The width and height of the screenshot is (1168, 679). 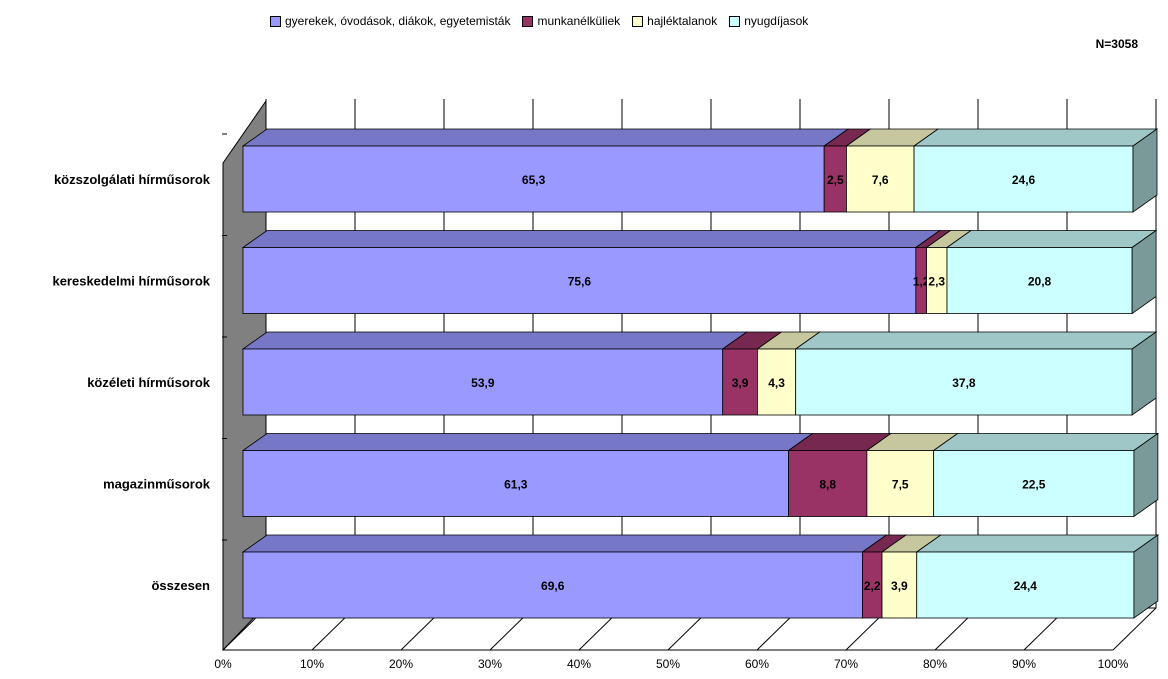 What do you see at coordinates (757, 664) in the screenshot?
I see `x-tick-label: 60%` at bounding box center [757, 664].